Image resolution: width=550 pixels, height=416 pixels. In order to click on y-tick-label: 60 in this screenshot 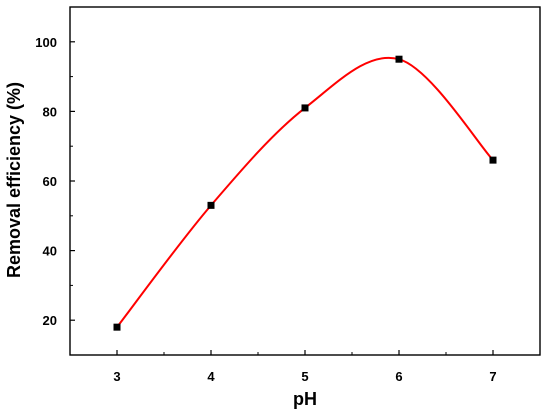, I will do `click(50, 181)`.